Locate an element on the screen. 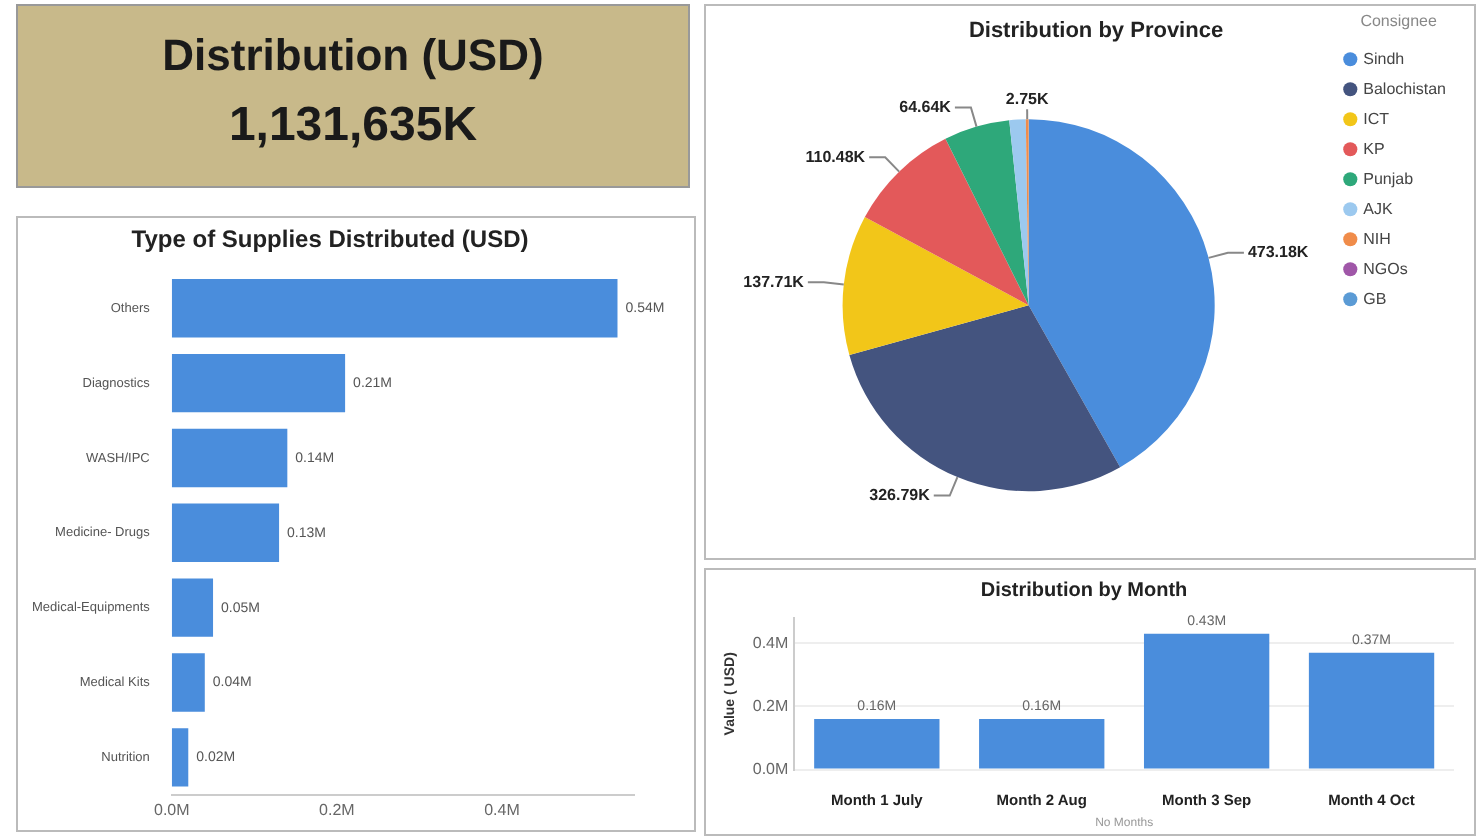 The width and height of the screenshot is (1476, 836). legend-label: AJK is located at coordinates (1378, 208).